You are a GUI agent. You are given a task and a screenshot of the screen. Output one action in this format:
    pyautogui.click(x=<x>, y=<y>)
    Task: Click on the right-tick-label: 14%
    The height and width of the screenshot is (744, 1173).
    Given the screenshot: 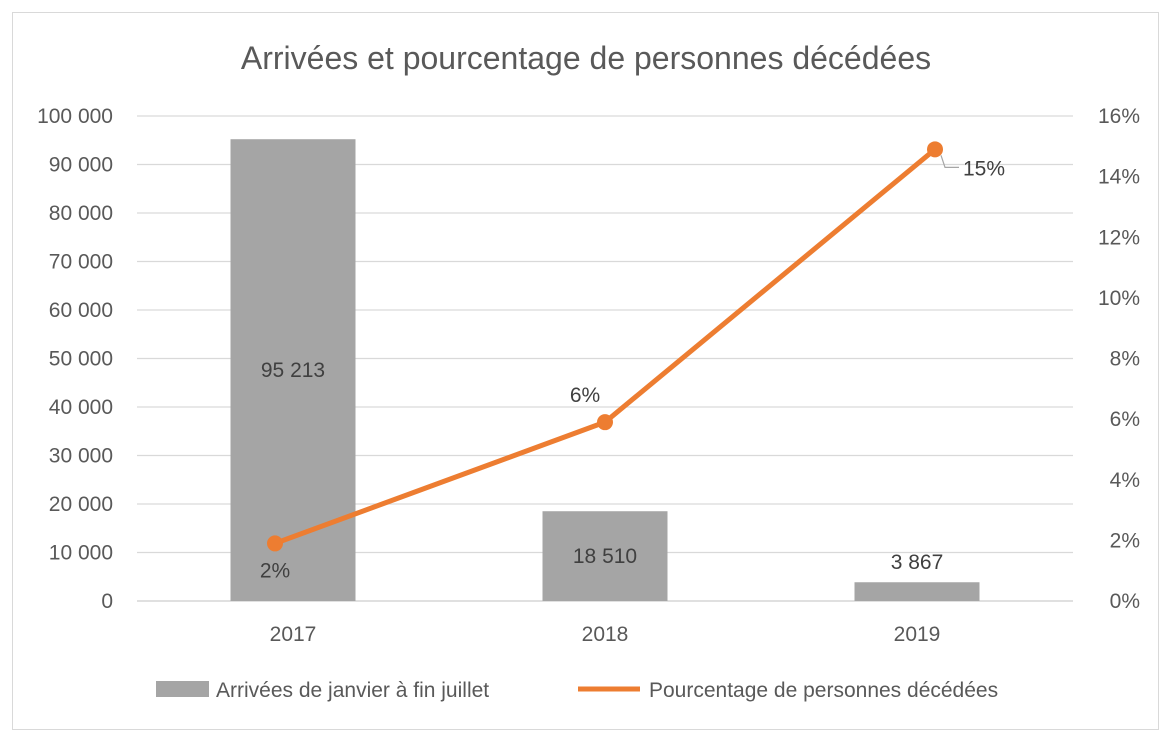 What is the action you would take?
    pyautogui.click(x=1119, y=177)
    